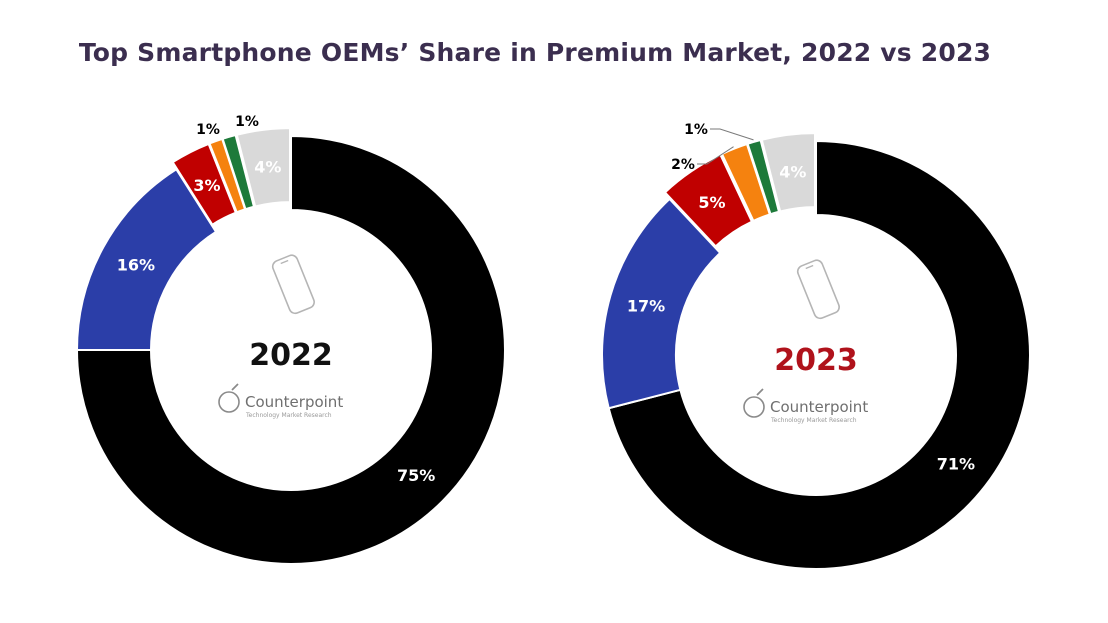 Image resolution: width=1108 pixels, height=623 pixels. I want to click on slice-label-2022-2: 3%, so click(206, 185).